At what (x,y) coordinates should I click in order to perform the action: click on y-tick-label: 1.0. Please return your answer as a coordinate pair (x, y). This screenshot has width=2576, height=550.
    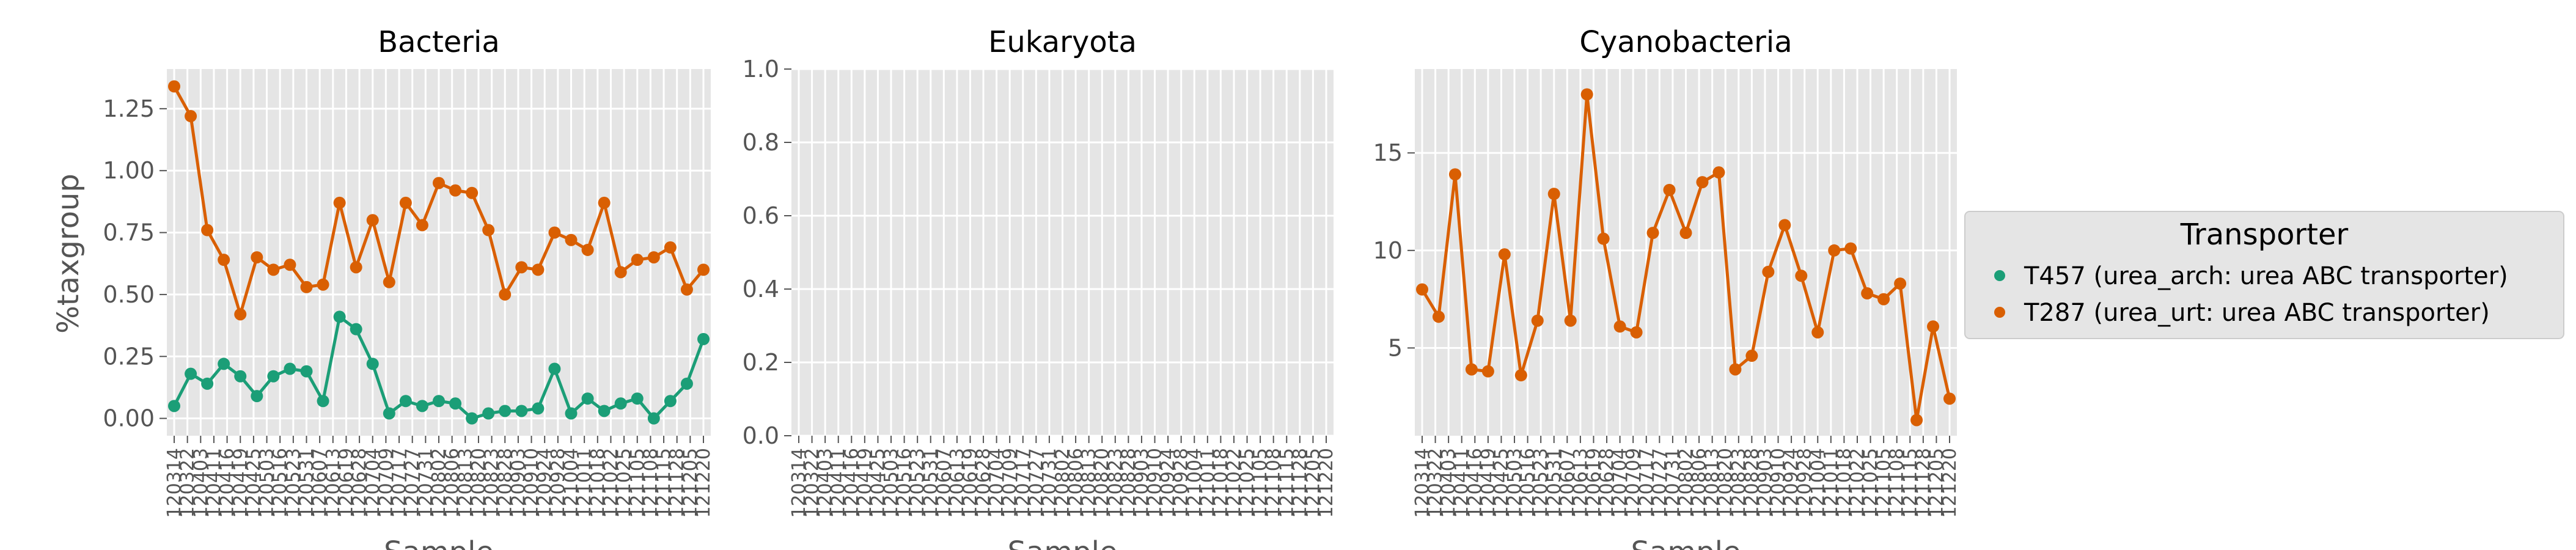
    Looking at the image, I should click on (761, 69).